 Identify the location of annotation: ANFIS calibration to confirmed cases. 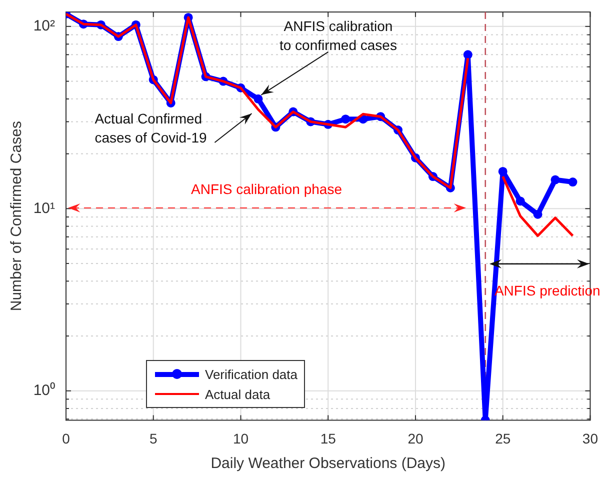
(338, 35).